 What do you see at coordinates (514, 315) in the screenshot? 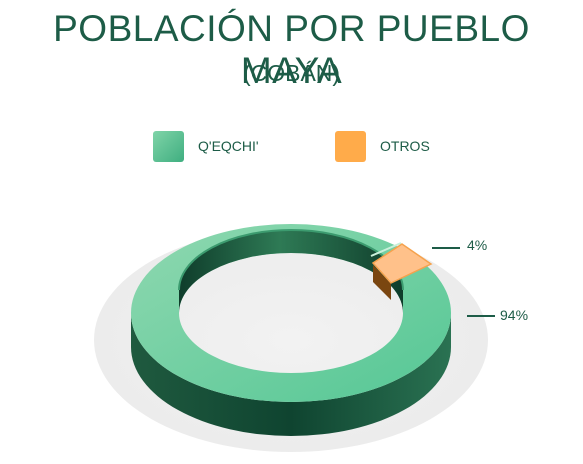
I see `data-label-qeqchi: 94%` at bounding box center [514, 315].